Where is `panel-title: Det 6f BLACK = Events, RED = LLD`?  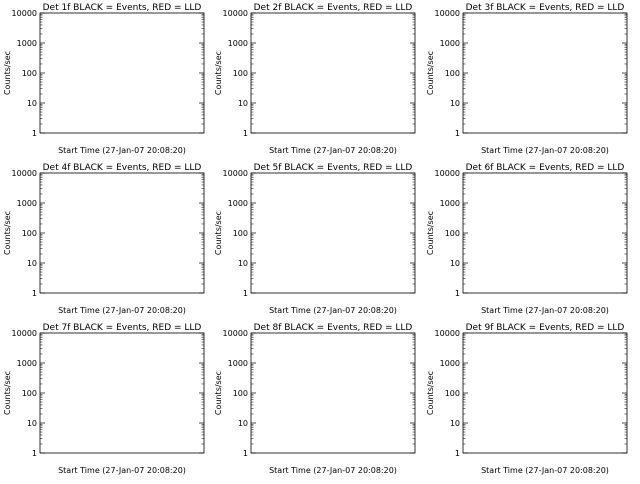 panel-title: Det 6f BLACK = Events, RED = LLD is located at coordinates (545, 168).